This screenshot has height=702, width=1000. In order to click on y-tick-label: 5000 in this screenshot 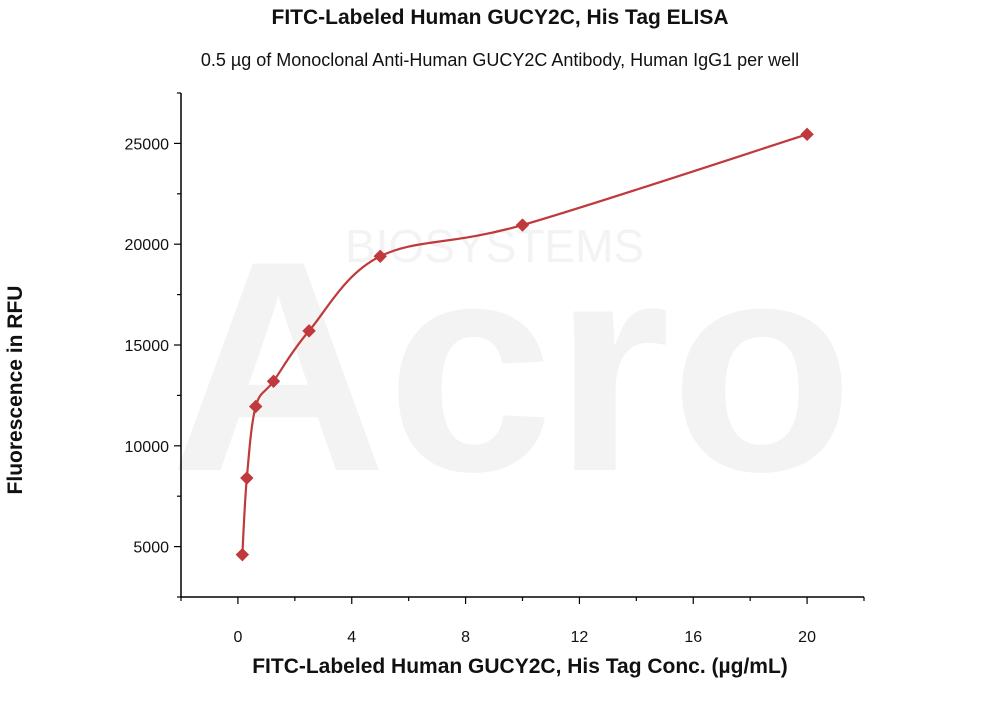, I will do `click(151, 548)`.